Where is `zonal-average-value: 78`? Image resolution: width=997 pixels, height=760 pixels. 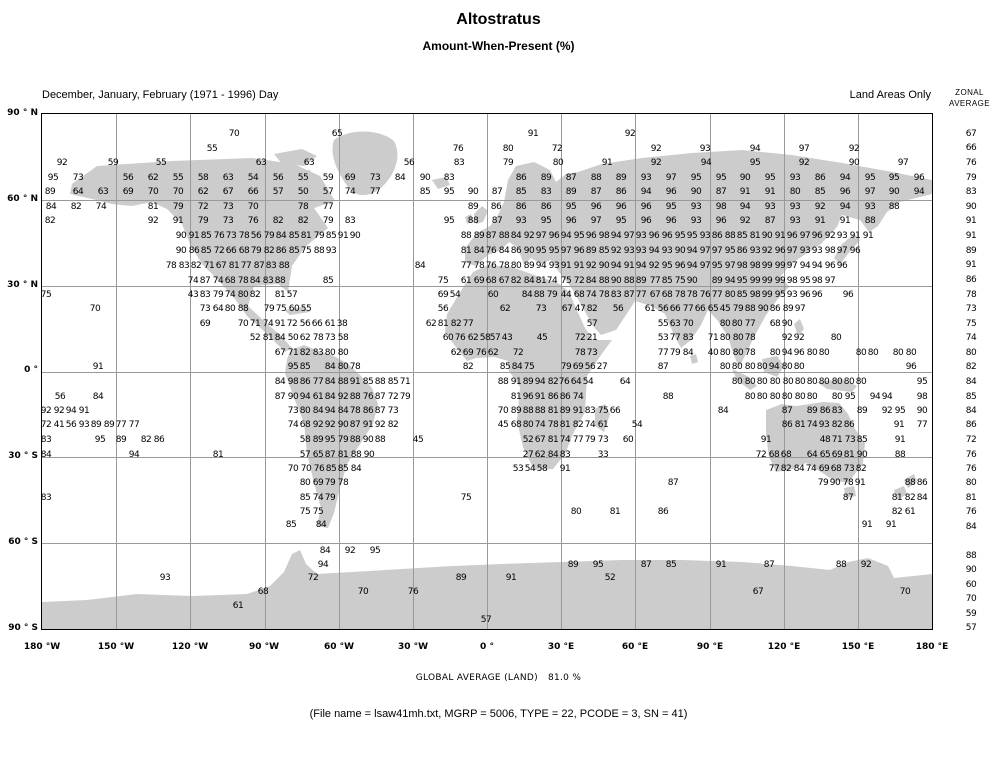 zonal-average-value: 78 is located at coordinates (971, 295).